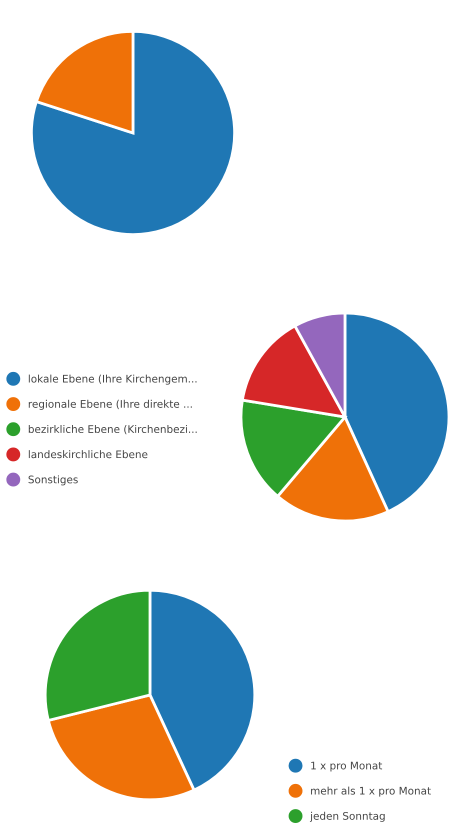  What do you see at coordinates (133, 133) in the screenshot?
I see `pie-slice` at bounding box center [133, 133].